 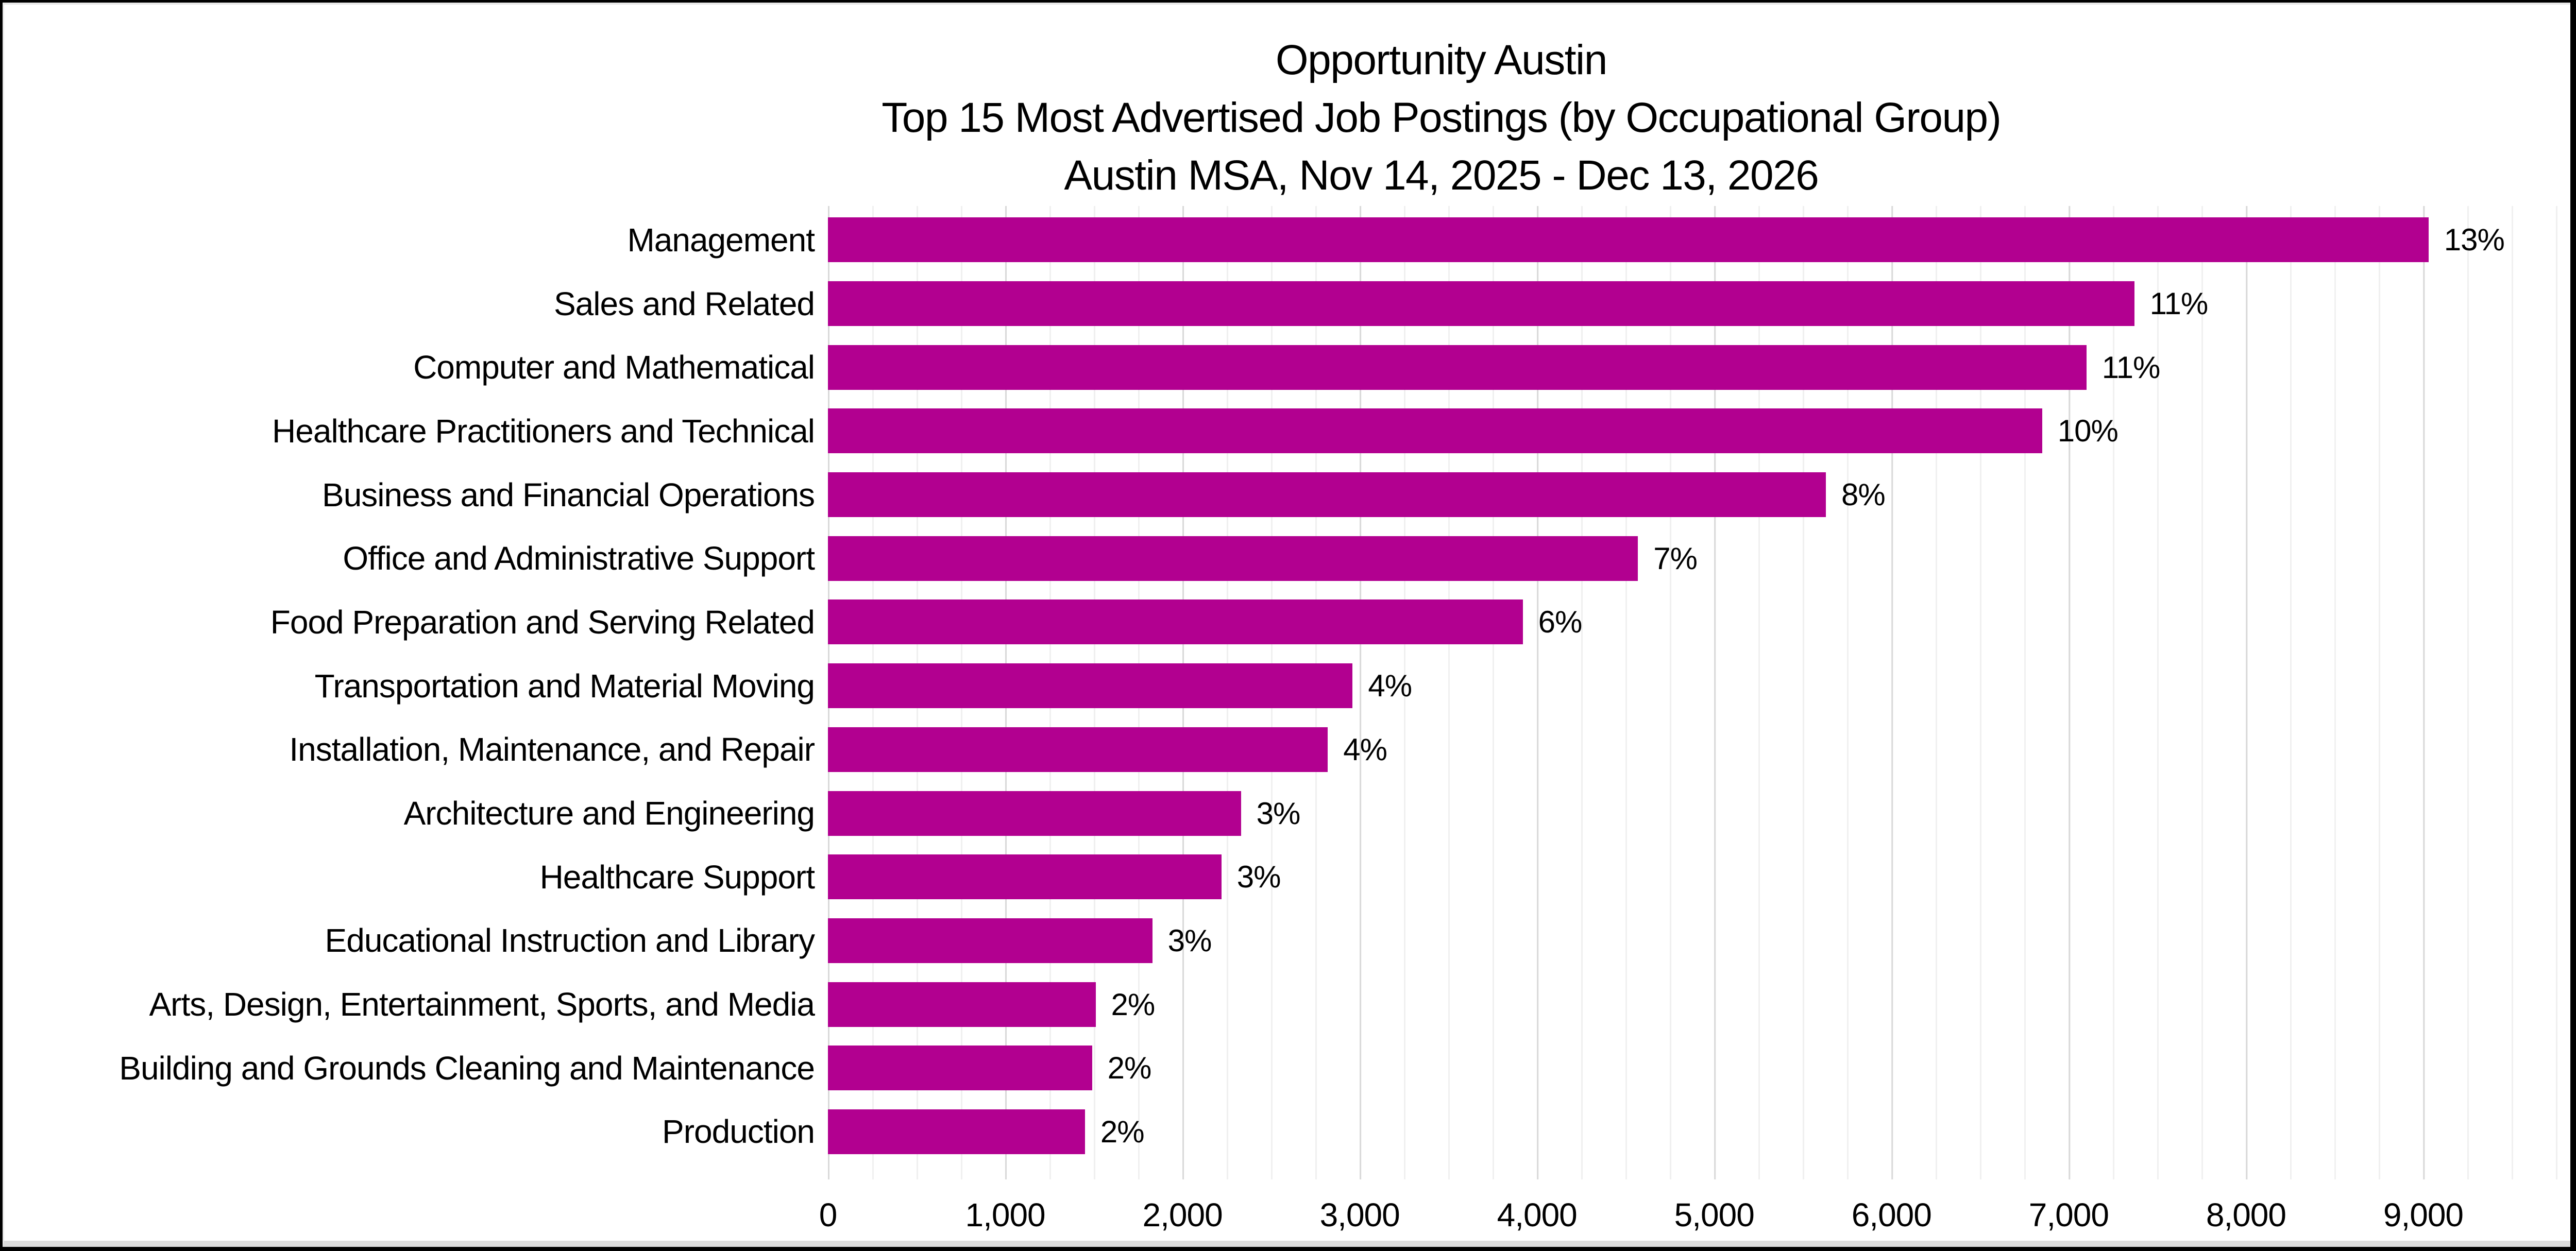 What do you see at coordinates (614, 367) in the screenshot?
I see `category-label: Computer and Mathematical` at bounding box center [614, 367].